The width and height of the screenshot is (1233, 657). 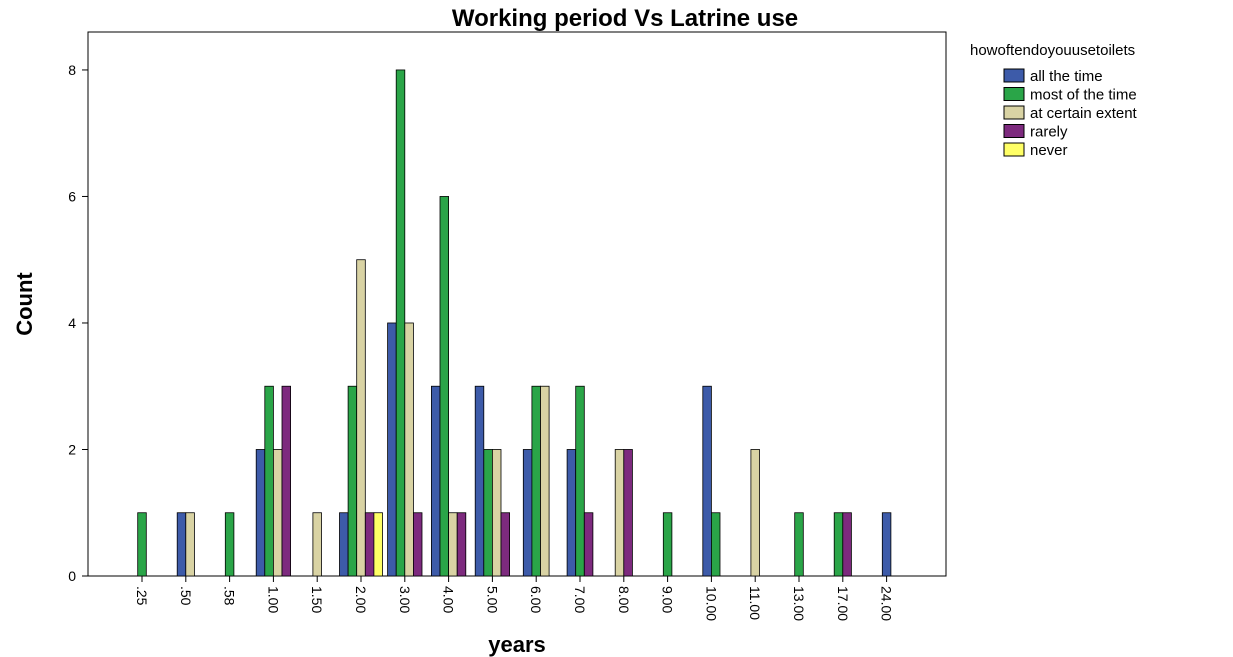 What do you see at coordinates (317, 599) in the screenshot?
I see `x-tick-label: 1.50` at bounding box center [317, 599].